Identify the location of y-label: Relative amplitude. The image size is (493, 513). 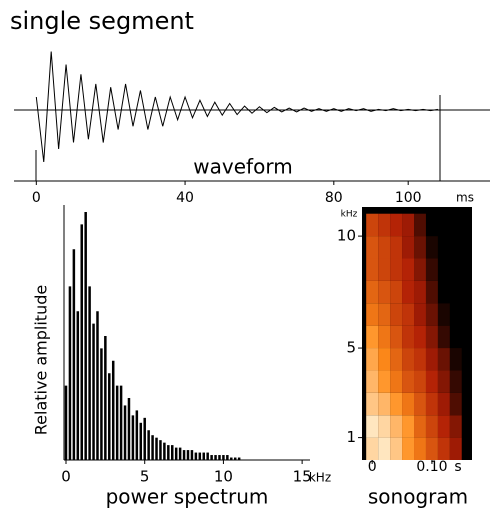
(41, 360).